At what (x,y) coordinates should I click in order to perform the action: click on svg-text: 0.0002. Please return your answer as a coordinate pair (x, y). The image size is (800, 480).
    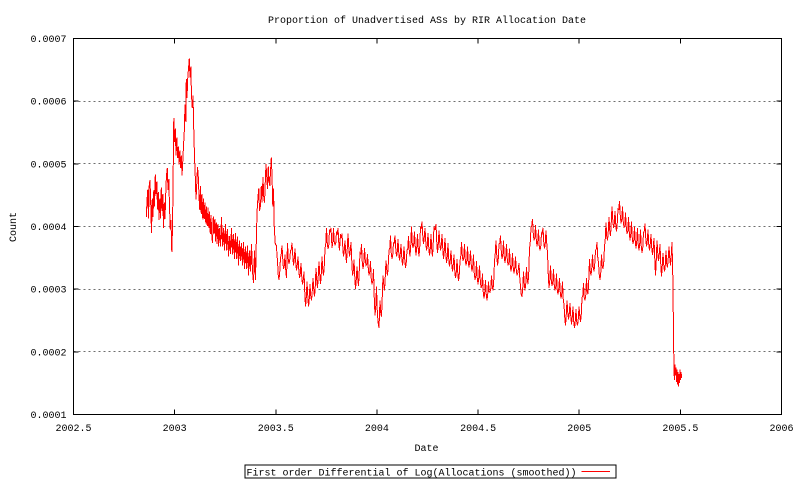
    Looking at the image, I should click on (48, 353).